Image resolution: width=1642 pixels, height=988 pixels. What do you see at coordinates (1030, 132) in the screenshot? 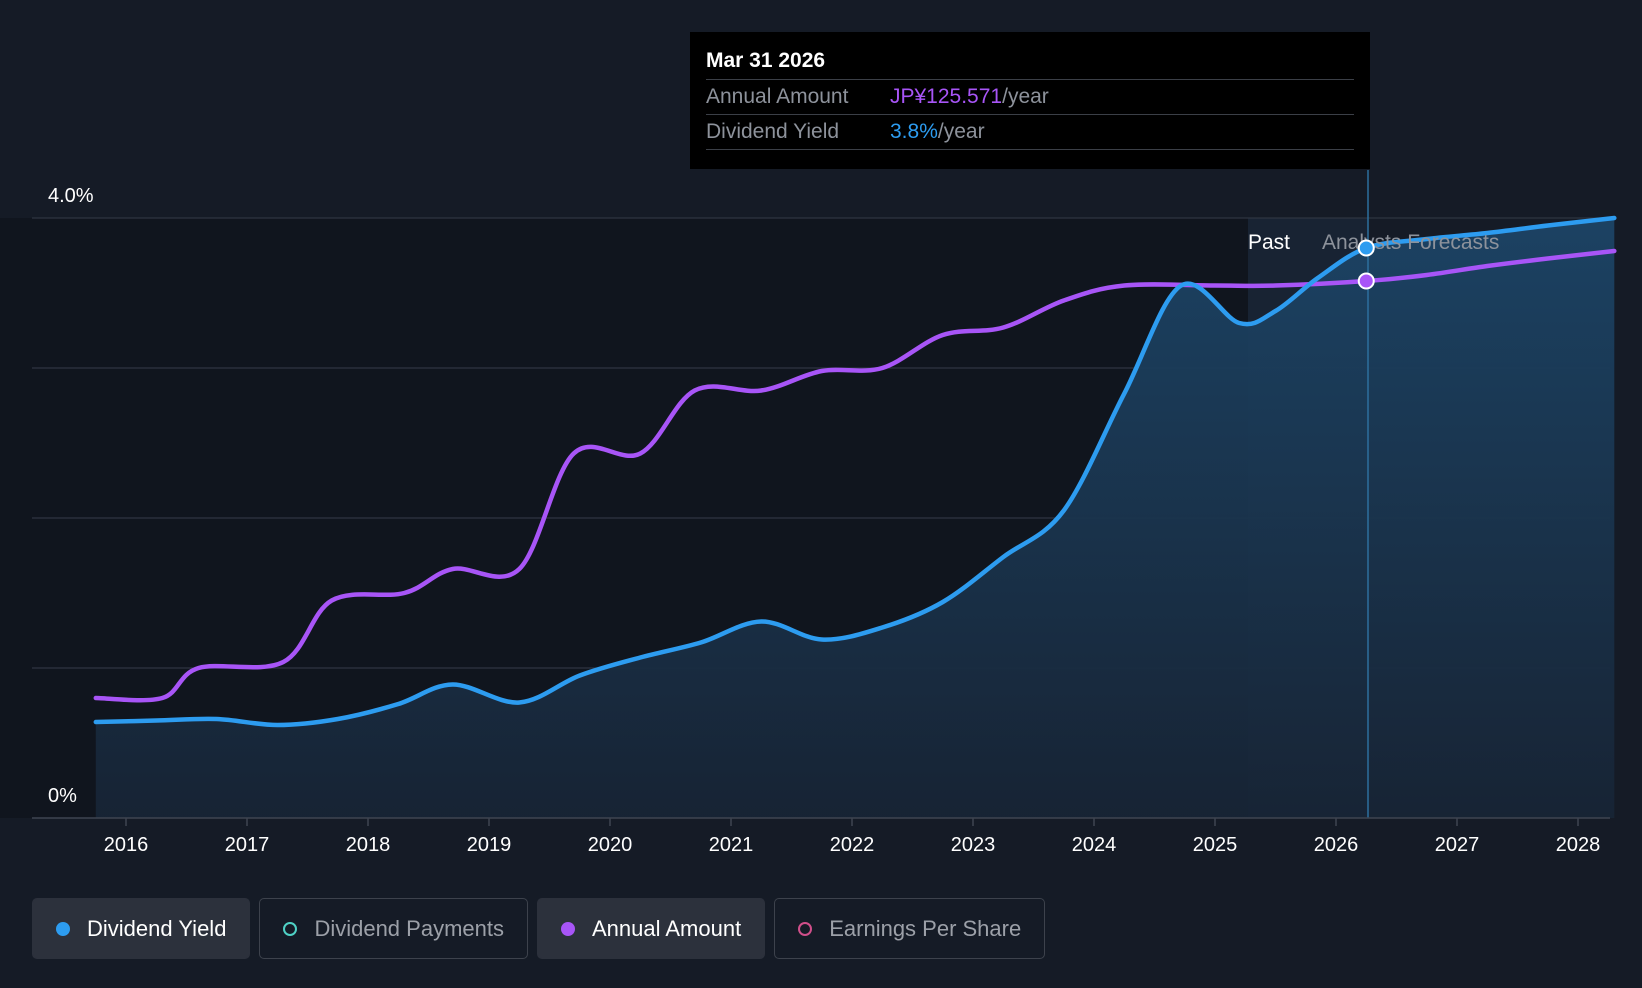
I see `tooltip-dividend-yield-row: Dividend Yield 3.8% /year` at bounding box center [1030, 132].